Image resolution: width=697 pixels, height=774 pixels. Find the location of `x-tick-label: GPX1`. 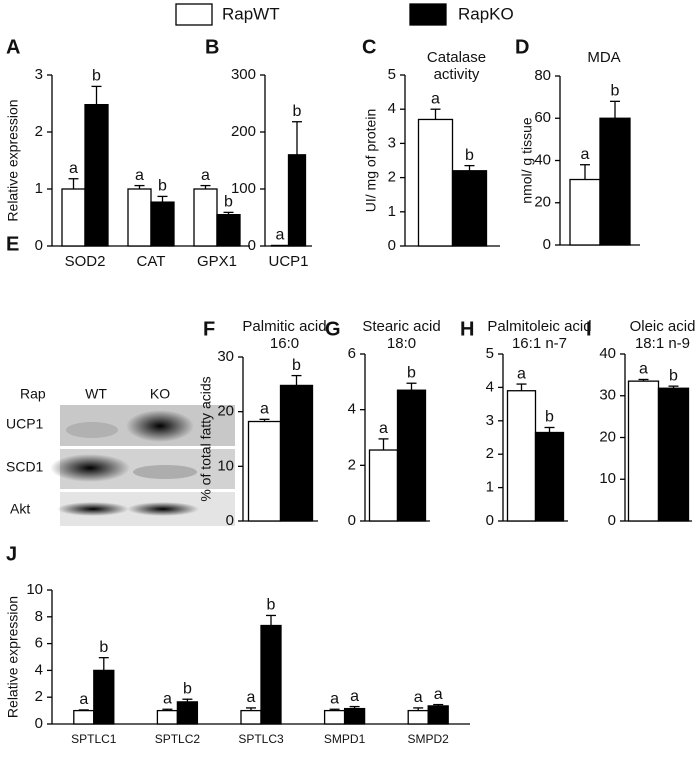

x-tick-label: GPX1 is located at coordinates (217, 261).